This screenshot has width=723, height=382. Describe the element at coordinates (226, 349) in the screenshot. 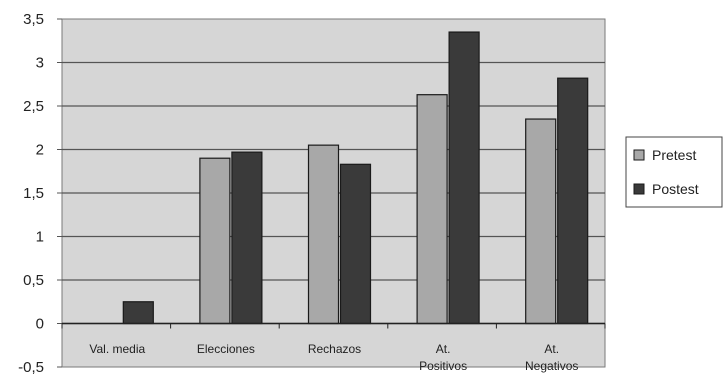

I see `x-tick-label: Elecciones` at that location.